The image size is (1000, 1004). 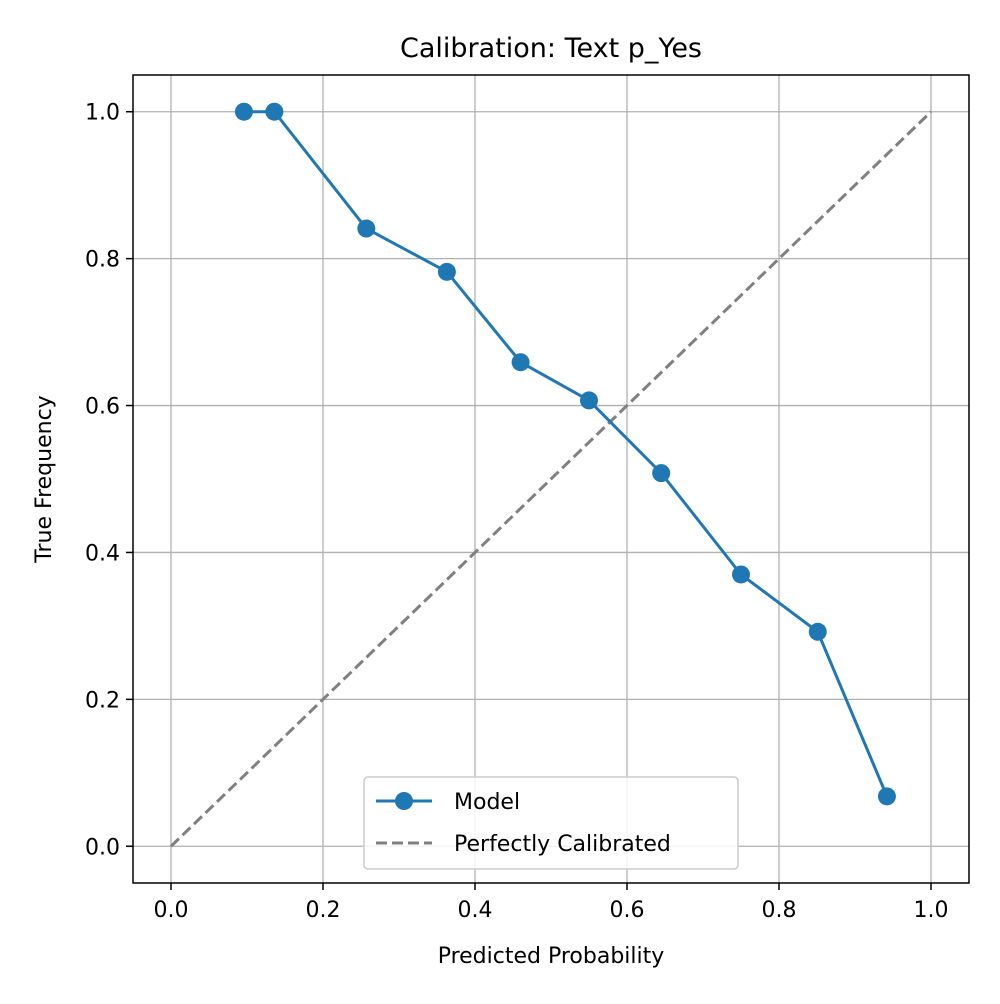 I want to click on y-tick-label: 0.2, so click(x=102, y=700).